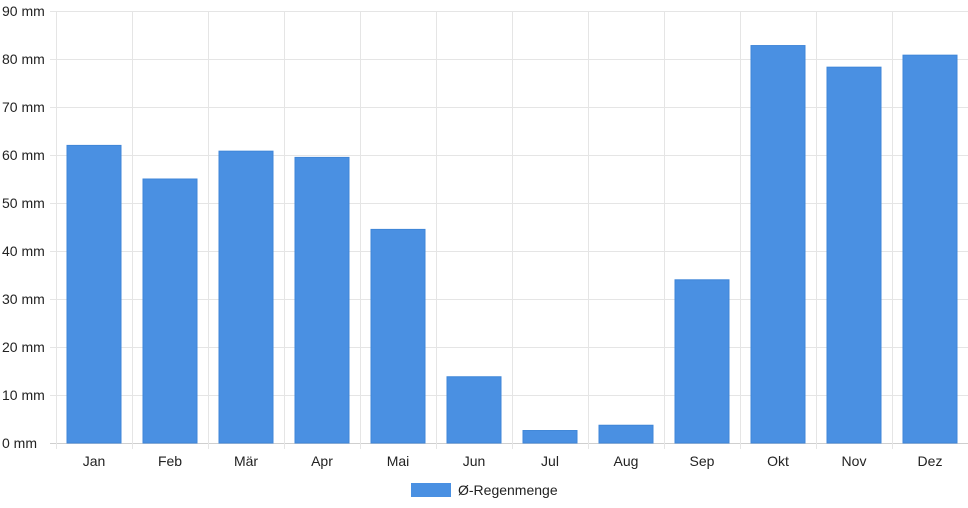 This screenshot has height=508, width=968. What do you see at coordinates (94, 461) in the screenshot?
I see `x-tick-label: Jan` at bounding box center [94, 461].